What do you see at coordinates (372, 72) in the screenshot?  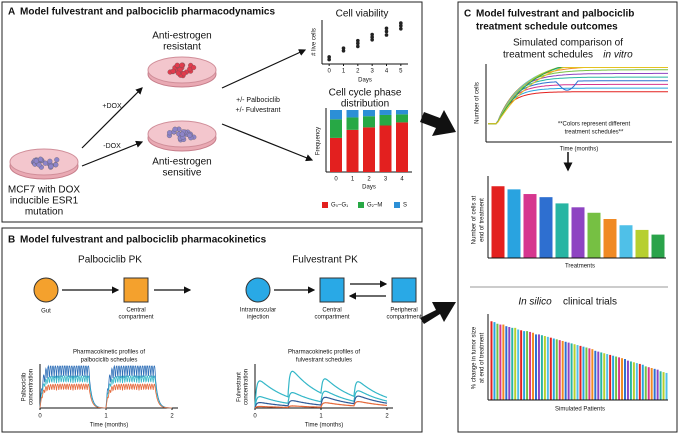 I see `label: 3` at bounding box center [372, 72].